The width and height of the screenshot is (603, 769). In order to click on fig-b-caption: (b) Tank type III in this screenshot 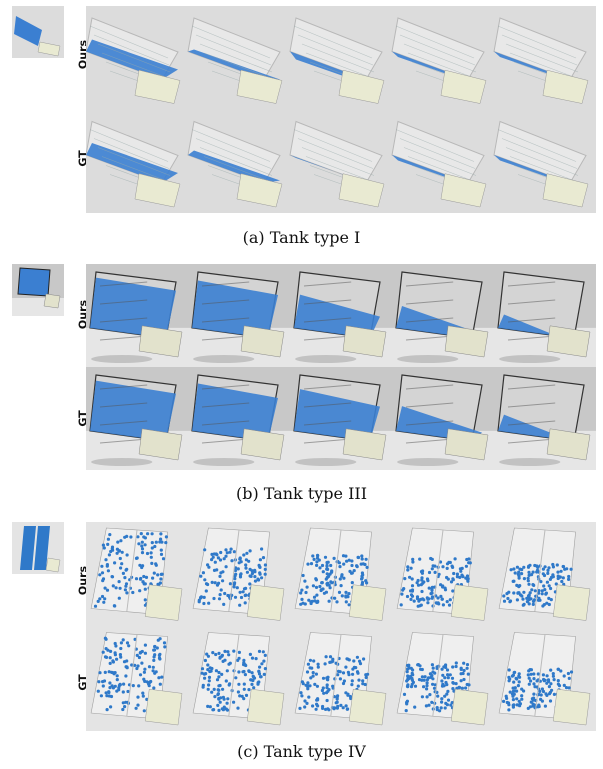, I will do `click(301, 493)`.